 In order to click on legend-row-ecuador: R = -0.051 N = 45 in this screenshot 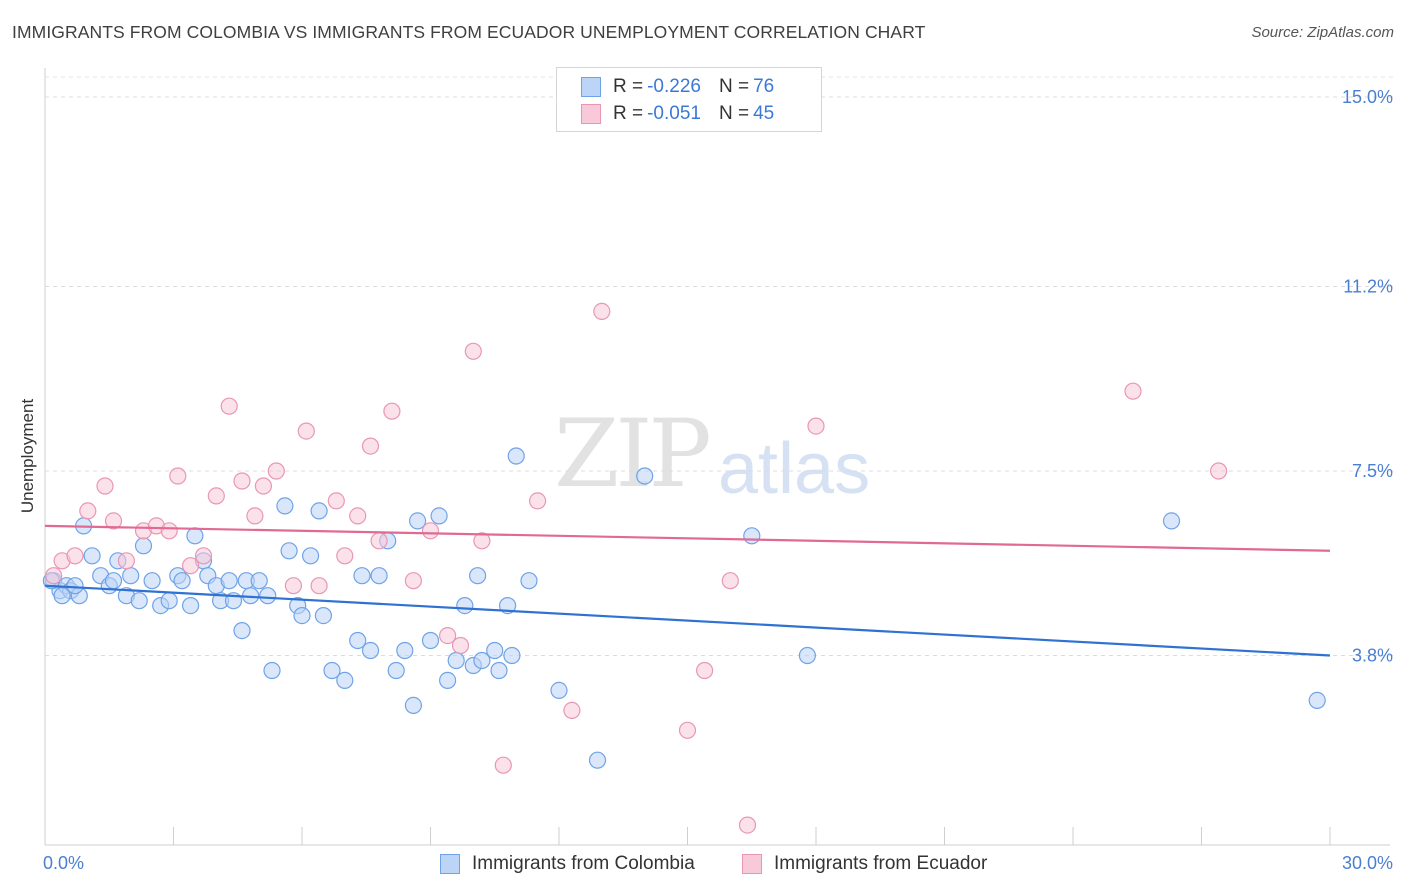, I will do `click(677, 114)`.